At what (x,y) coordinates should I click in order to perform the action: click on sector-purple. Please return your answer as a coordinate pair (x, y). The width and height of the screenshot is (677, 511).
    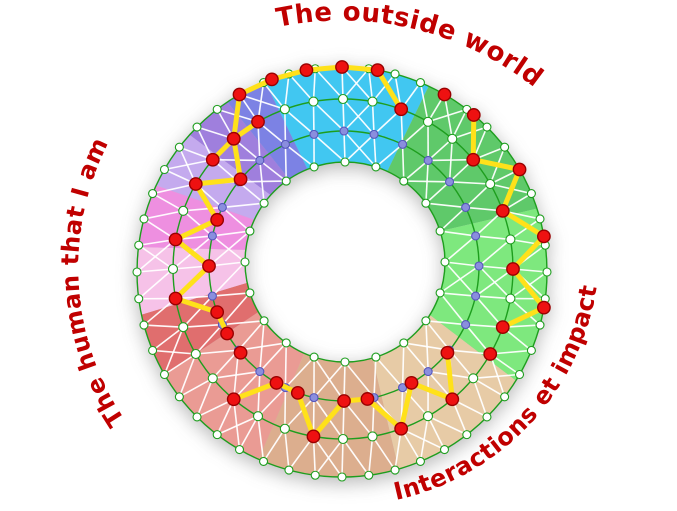
    Looking at the image, I should click on (239, 149).